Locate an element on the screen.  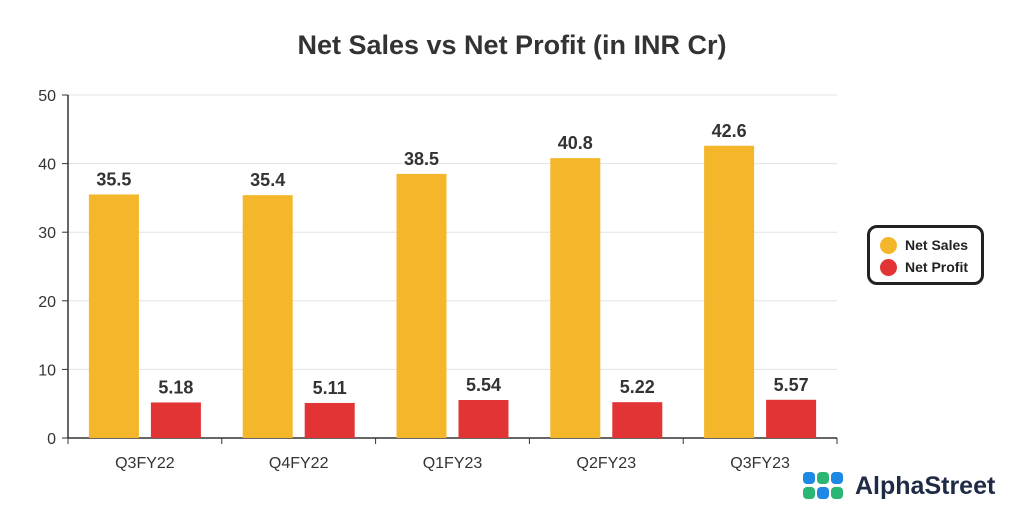
y-tick-label: 40 is located at coordinates (47, 165).